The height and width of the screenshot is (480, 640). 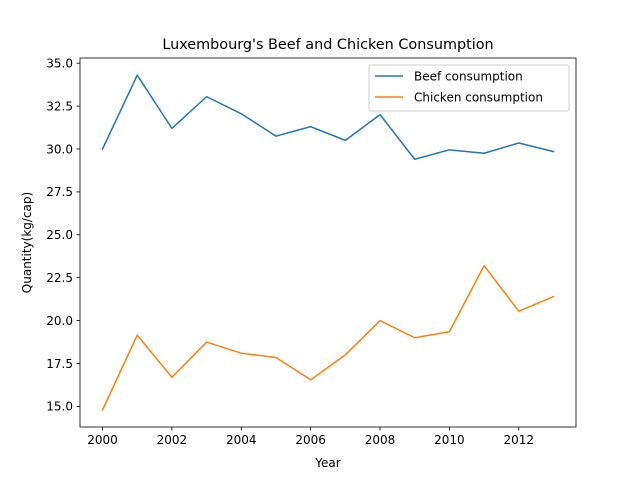 I want to click on series-line-beef, so click(x=328, y=117).